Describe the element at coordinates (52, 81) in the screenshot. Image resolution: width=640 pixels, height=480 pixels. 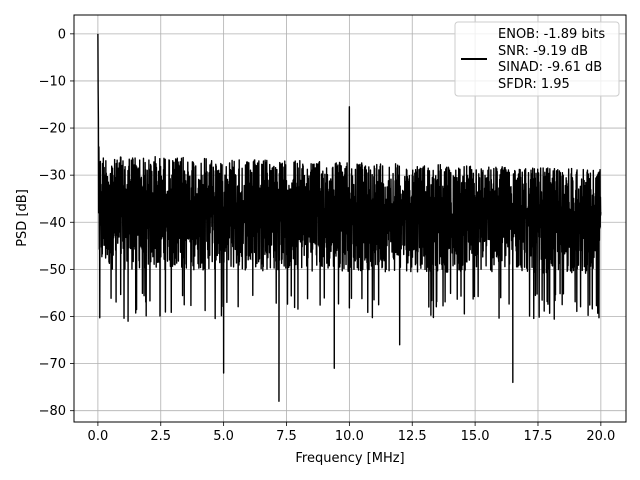
I see `y-tick-label: −10` at that location.